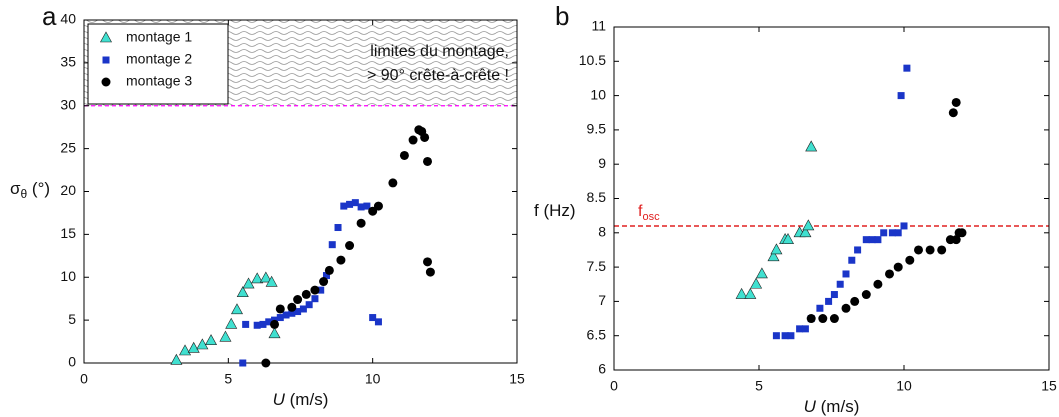  What do you see at coordinates (1049, 386) in the screenshot?
I see `x-tick-label: 15` at bounding box center [1049, 386].